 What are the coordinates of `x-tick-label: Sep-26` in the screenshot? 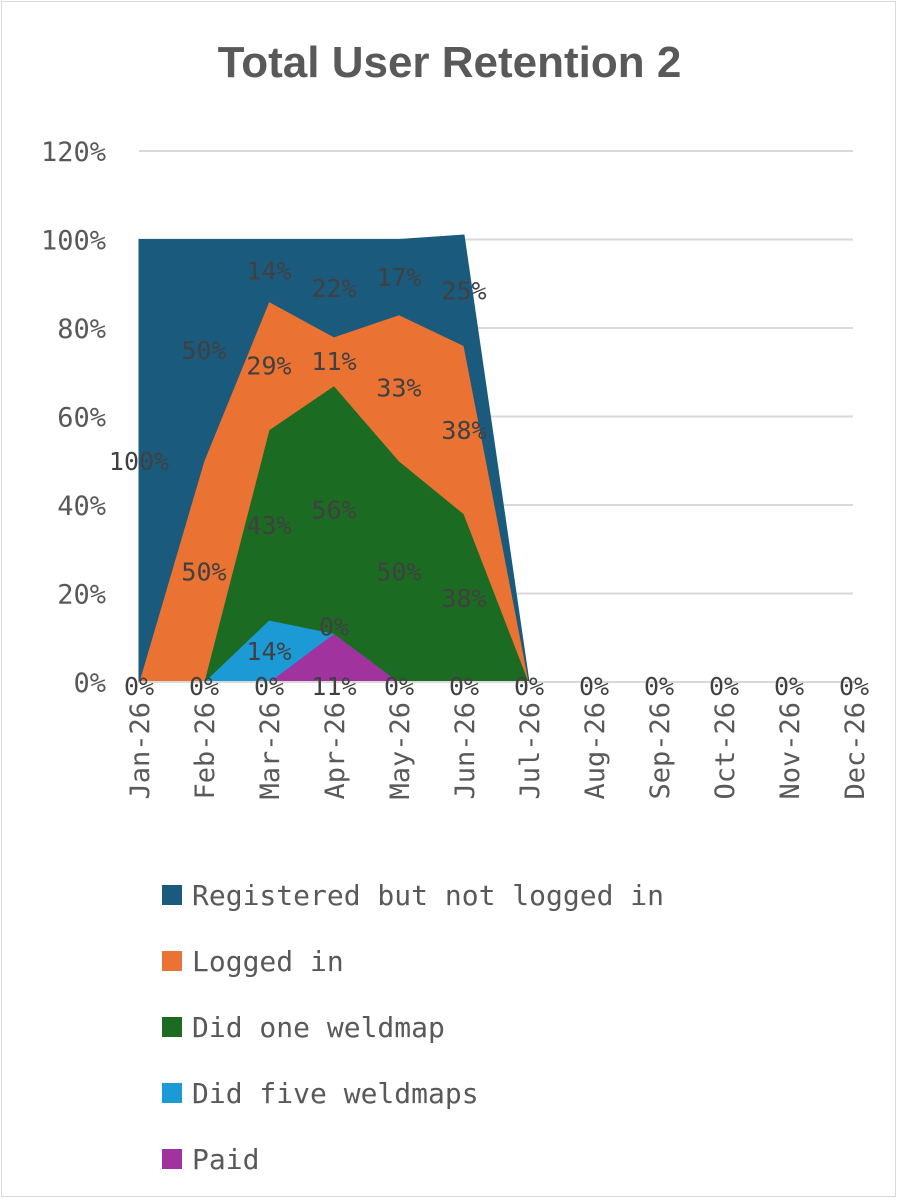 It's located at (660, 751).